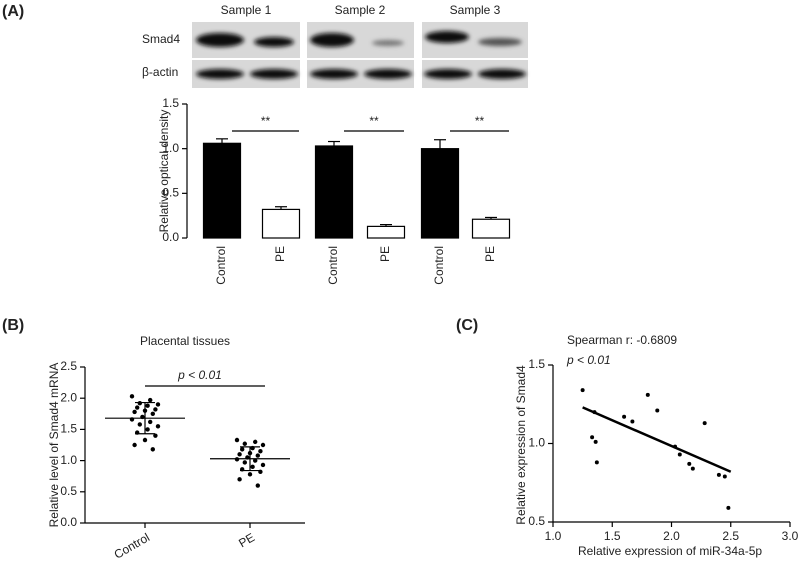 This screenshot has height=575, width=800. Describe the element at coordinates (790, 536) in the screenshot. I see `x-tick-label: 3.0` at that location.